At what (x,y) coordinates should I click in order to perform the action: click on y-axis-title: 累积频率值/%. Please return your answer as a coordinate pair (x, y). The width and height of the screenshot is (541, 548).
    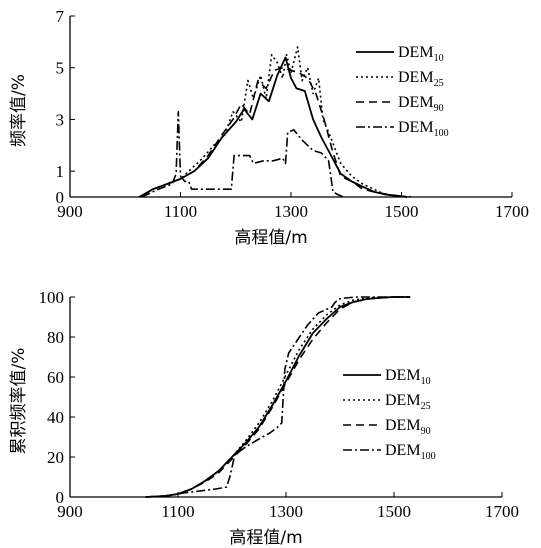
    Looking at the image, I should click on (19, 401).